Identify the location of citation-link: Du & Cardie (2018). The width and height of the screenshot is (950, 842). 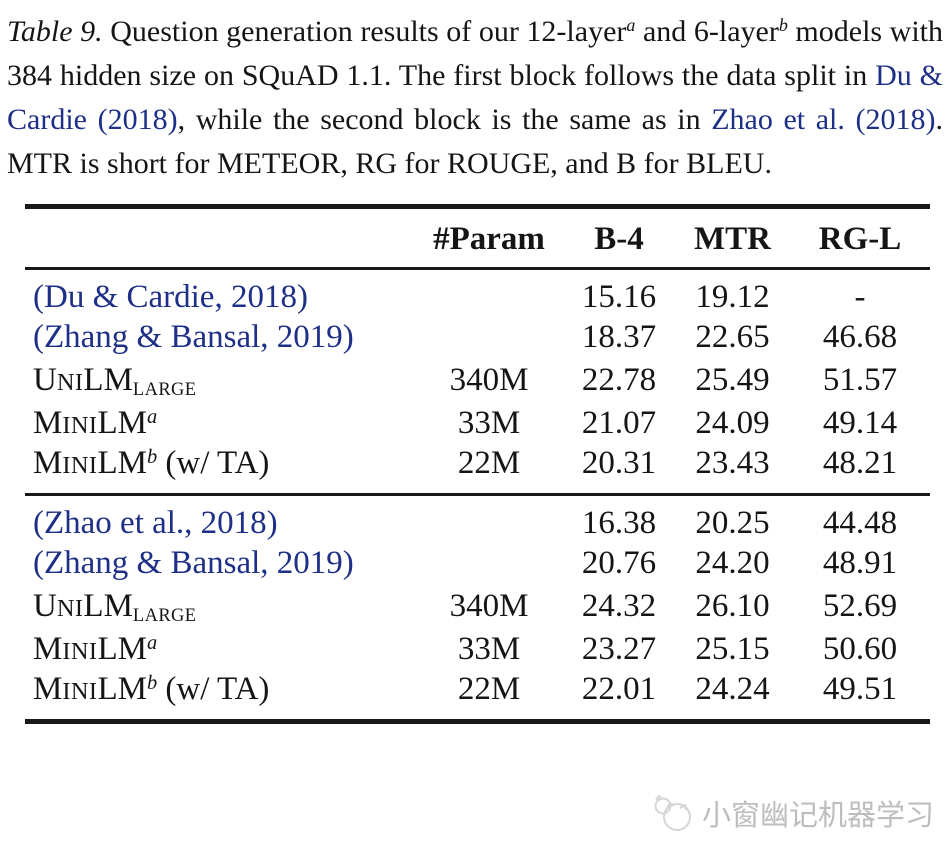
(475, 97).